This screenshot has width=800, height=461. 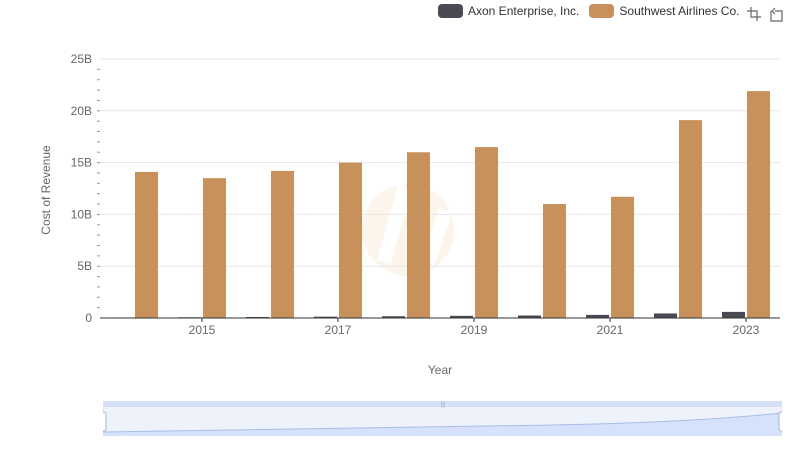 I want to click on bar-axon-2017, so click(x=325, y=317).